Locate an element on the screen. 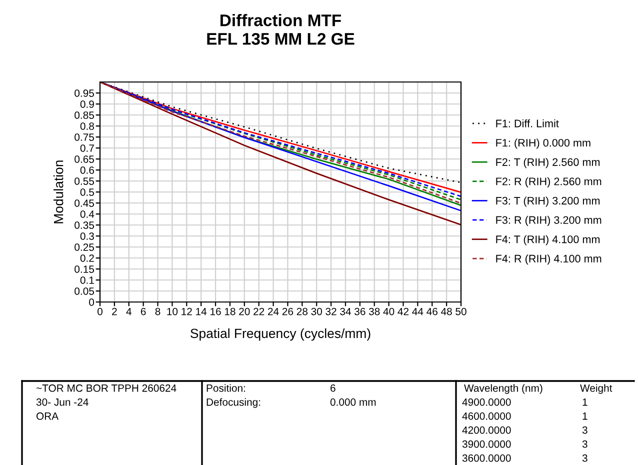 Image resolution: width=638 pixels, height=465 pixels. y-tick-label: 0.6 is located at coordinates (87, 170).